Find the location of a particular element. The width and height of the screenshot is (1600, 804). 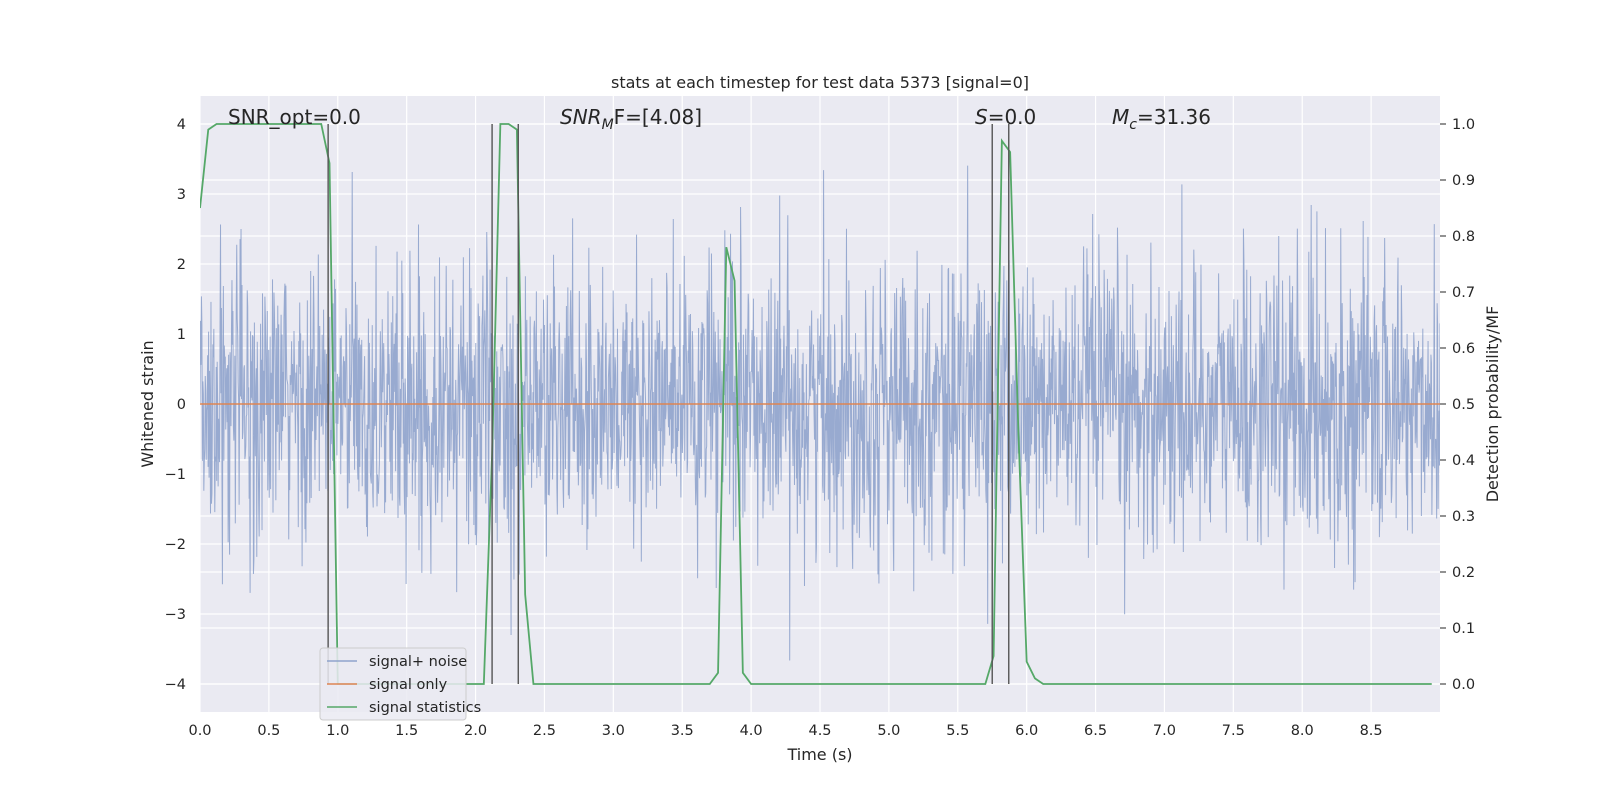

snr-mf-rest: F=[4.08] is located at coordinates (658, 117).